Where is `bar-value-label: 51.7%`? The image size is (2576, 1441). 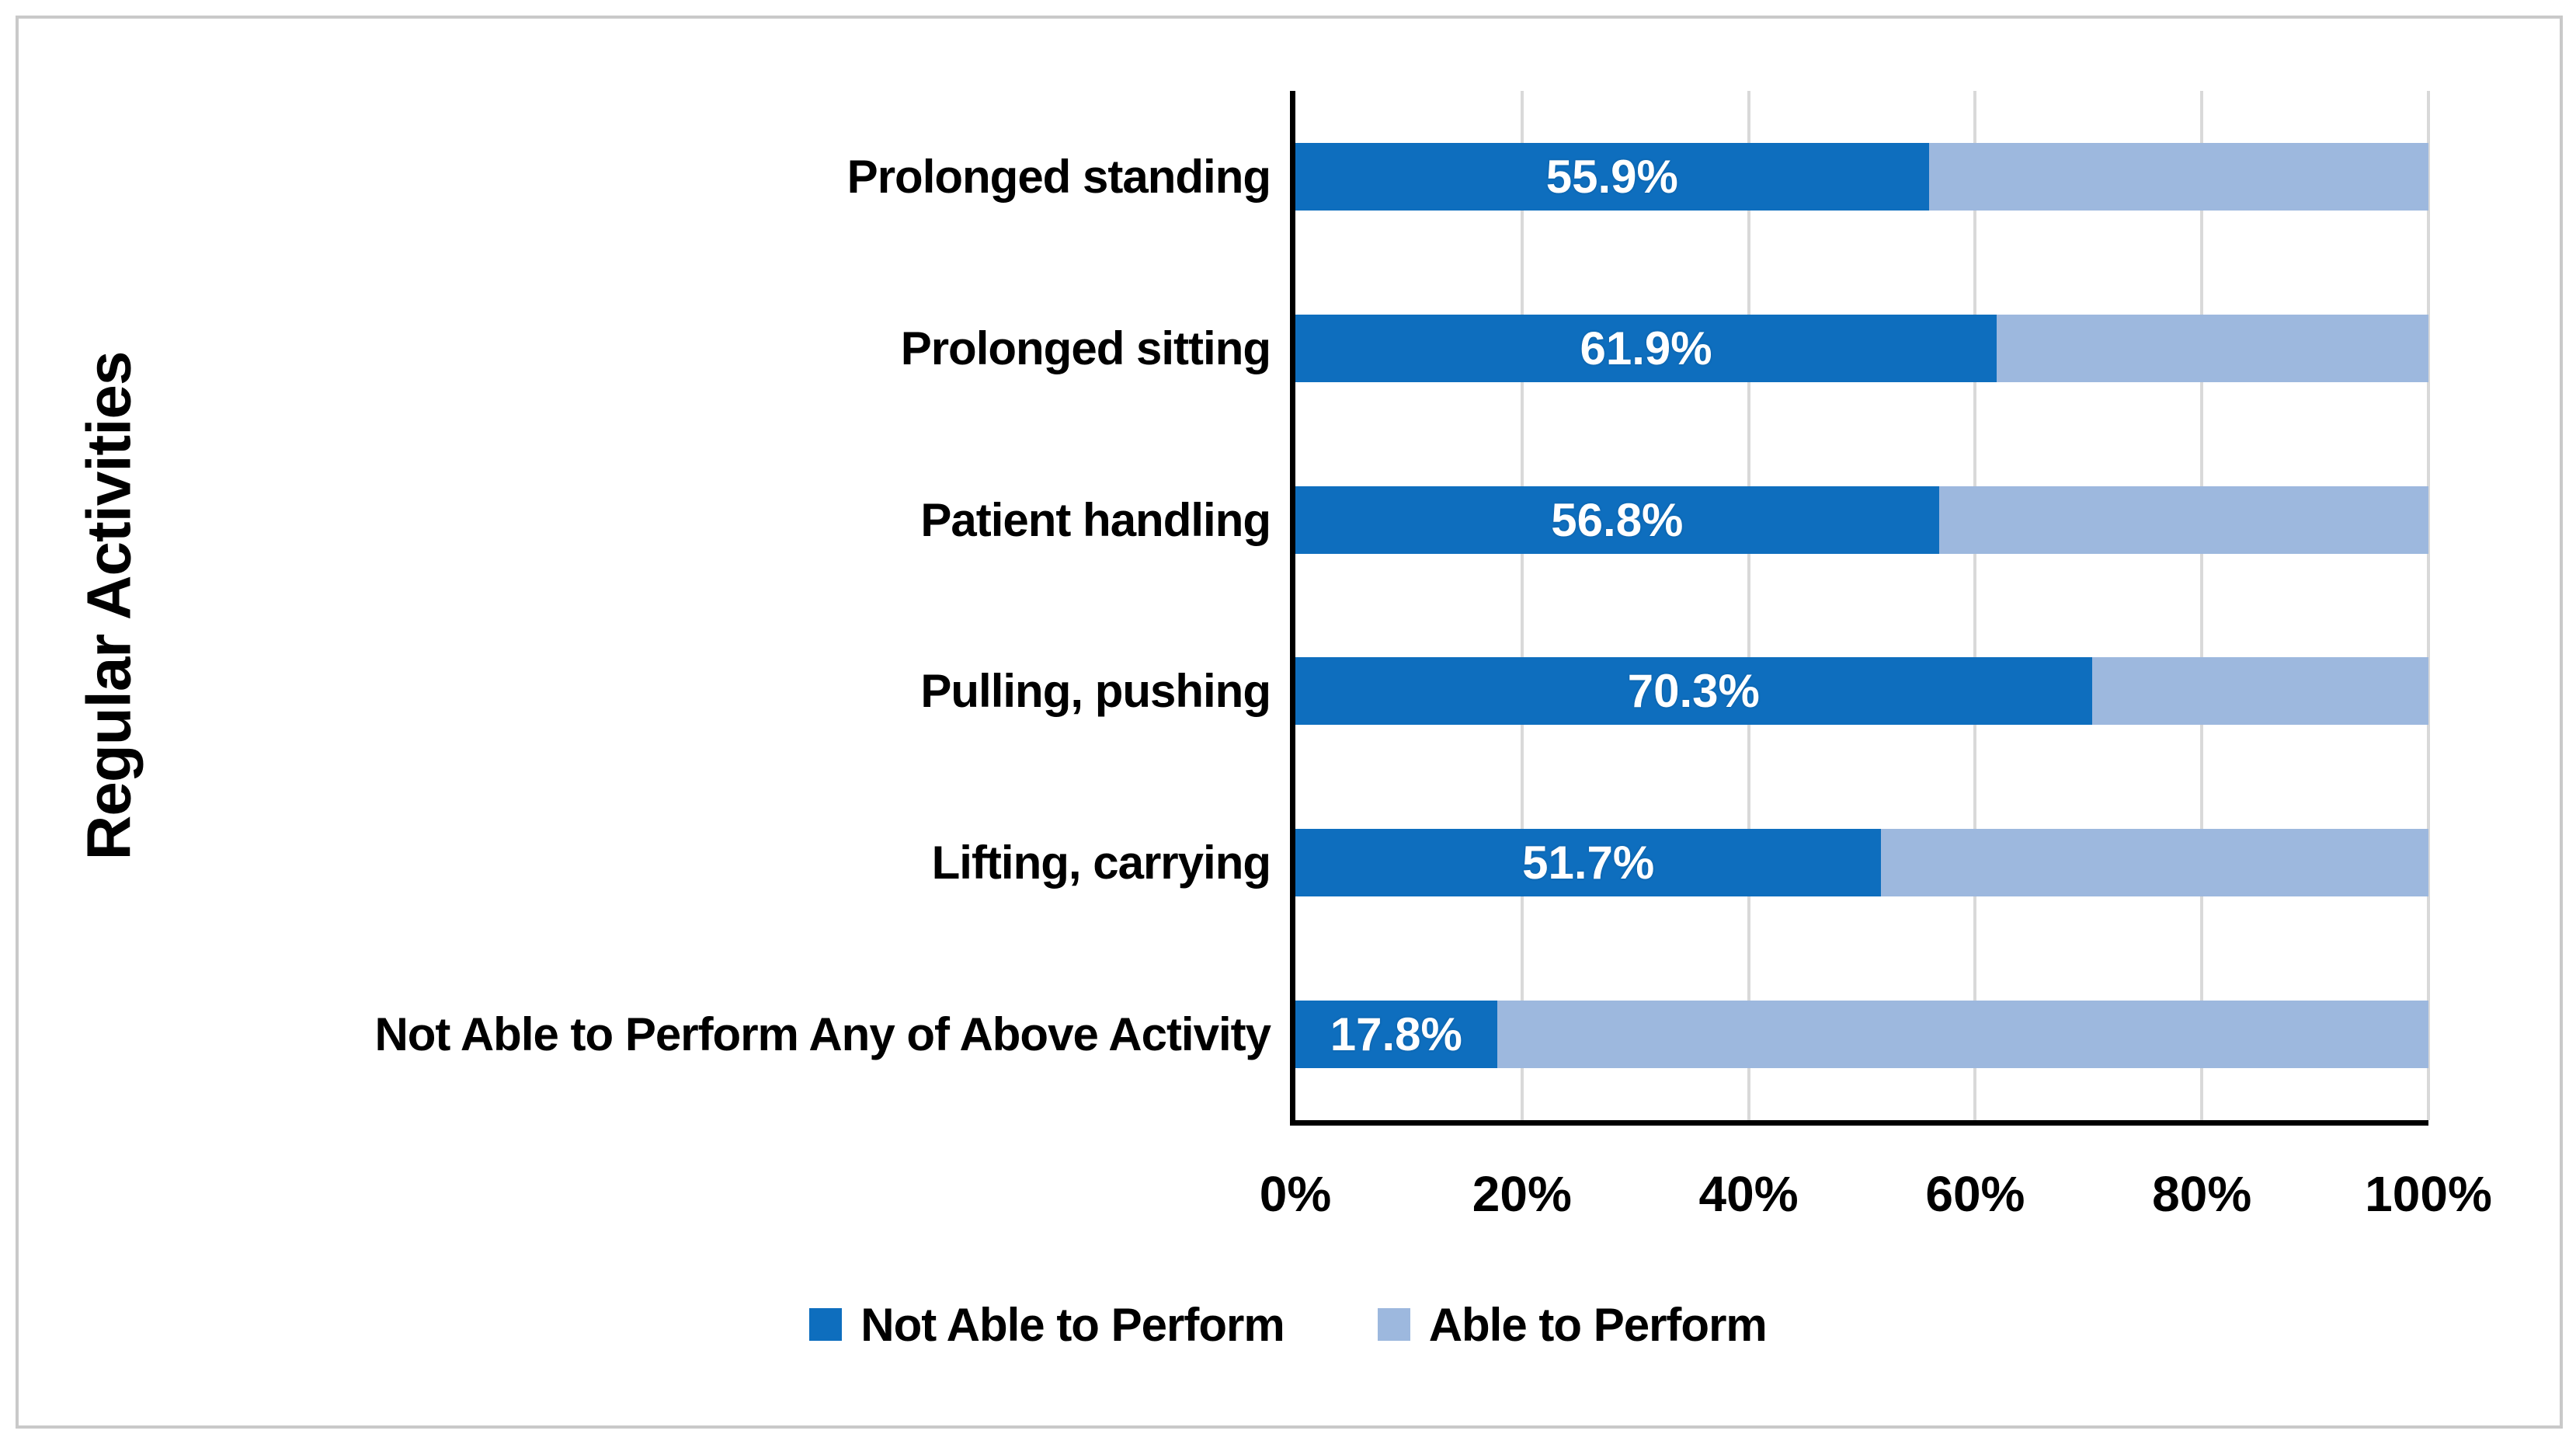 bar-value-label: 51.7% is located at coordinates (1588, 863).